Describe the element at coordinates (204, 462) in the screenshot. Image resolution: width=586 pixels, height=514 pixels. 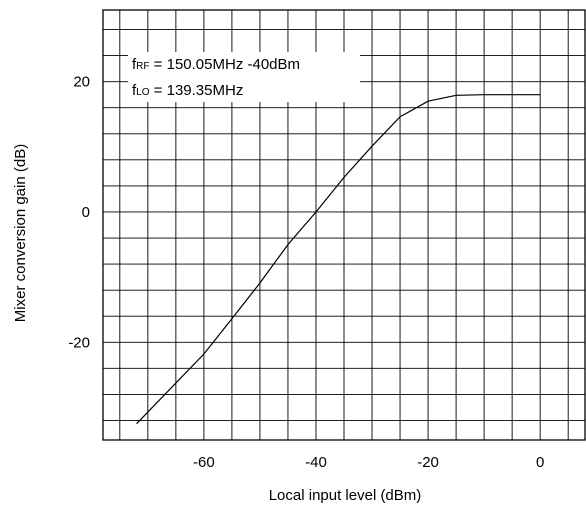
I see `x-tick-label: -60` at that location.